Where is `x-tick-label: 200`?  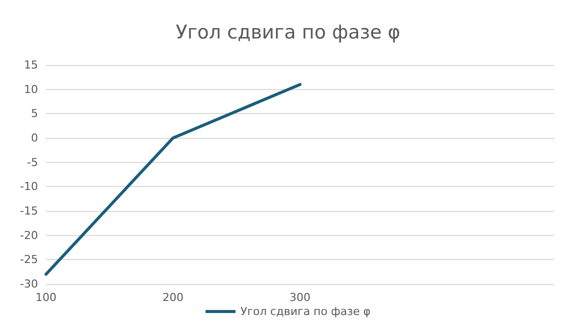
x-tick-label: 200 is located at coordinates (173, 297).